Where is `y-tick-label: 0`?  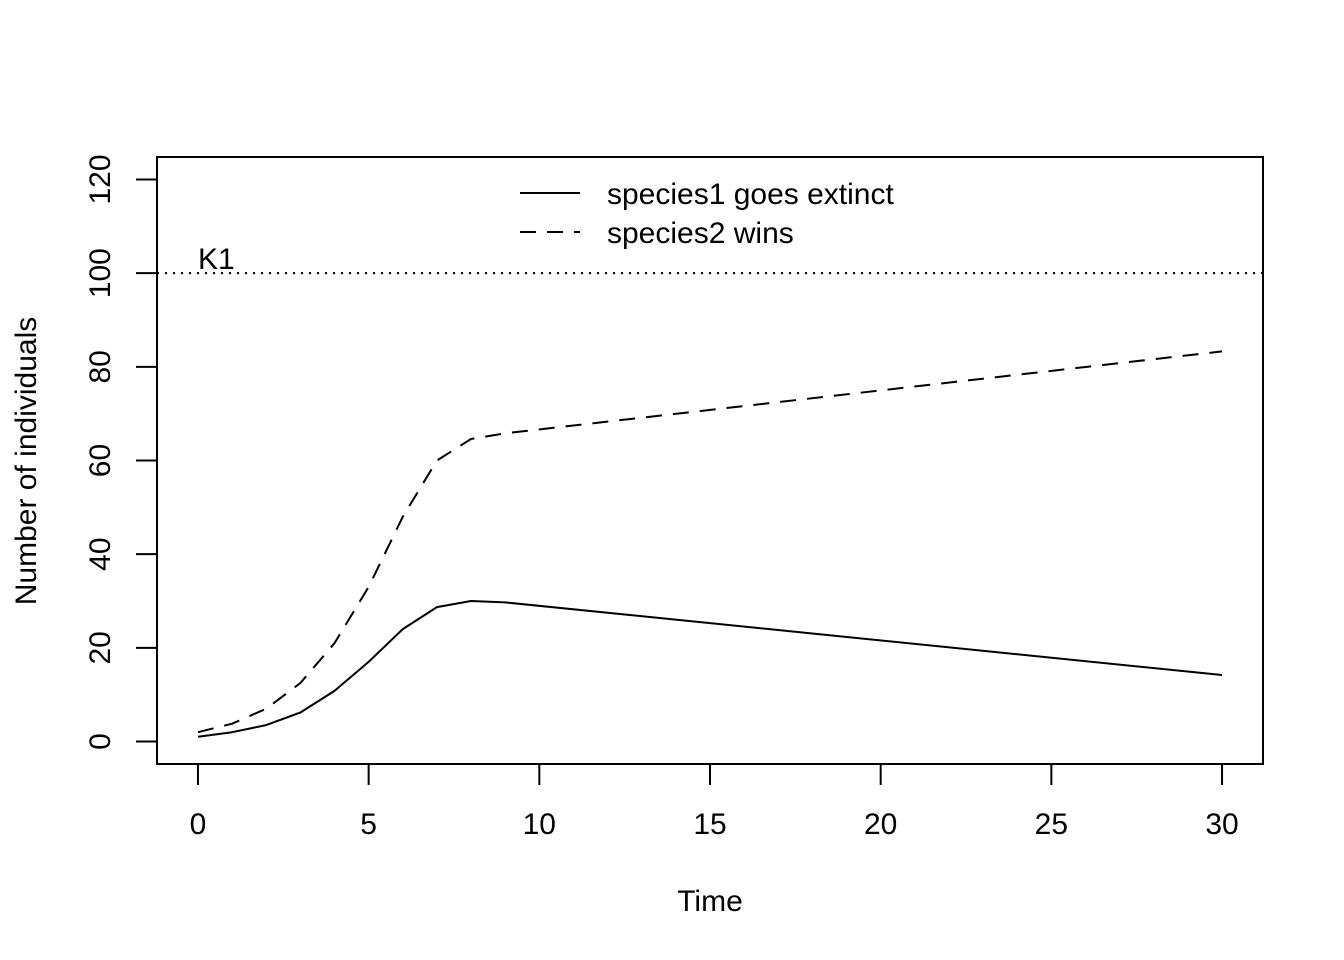
y-tick-label: 0 is located at coordinates (100, 741).